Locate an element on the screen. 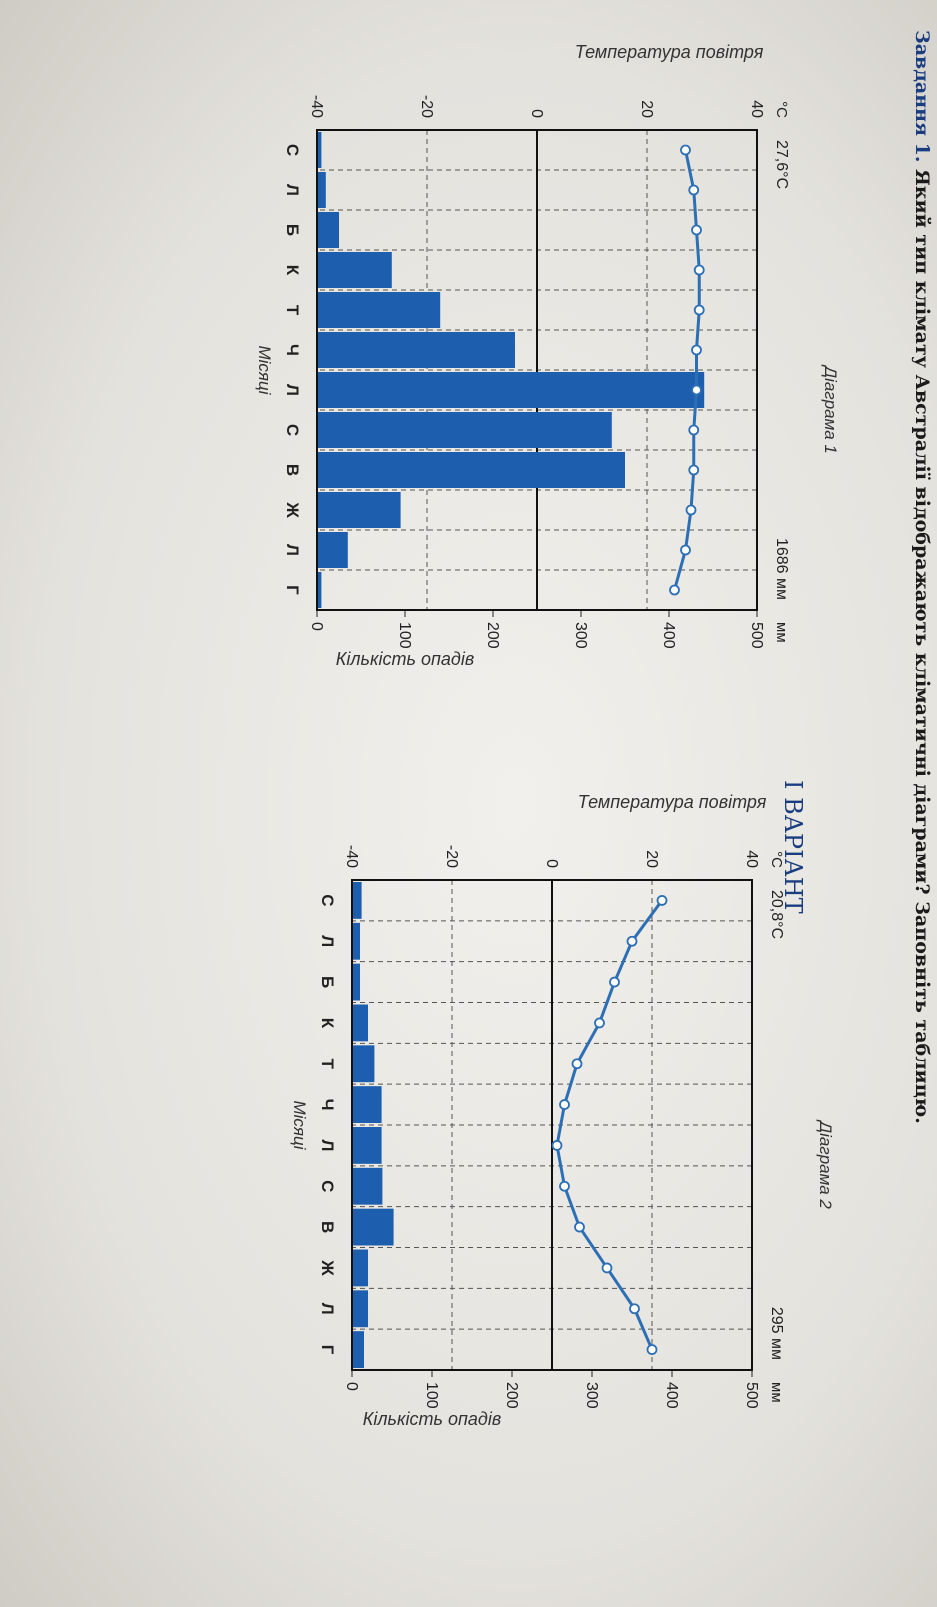  diagram-title: Діаграма 2 is located at coordinates (825, 1164).